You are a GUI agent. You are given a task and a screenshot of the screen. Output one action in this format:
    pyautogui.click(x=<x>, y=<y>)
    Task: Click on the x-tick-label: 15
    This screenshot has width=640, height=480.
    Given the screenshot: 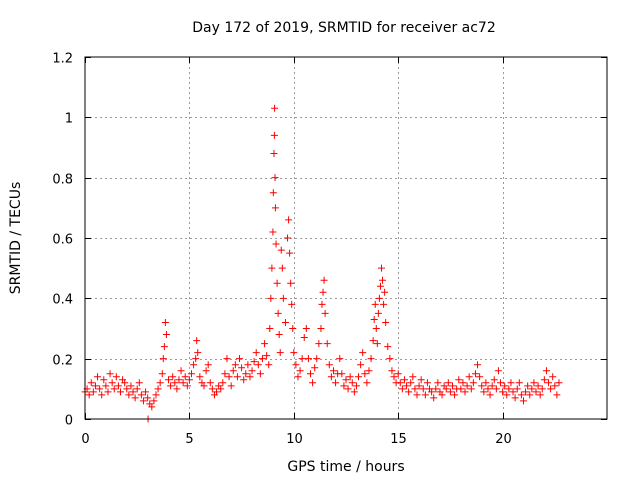 What is the action you would take?
    pyautogui.click(x=398, y=439)
    